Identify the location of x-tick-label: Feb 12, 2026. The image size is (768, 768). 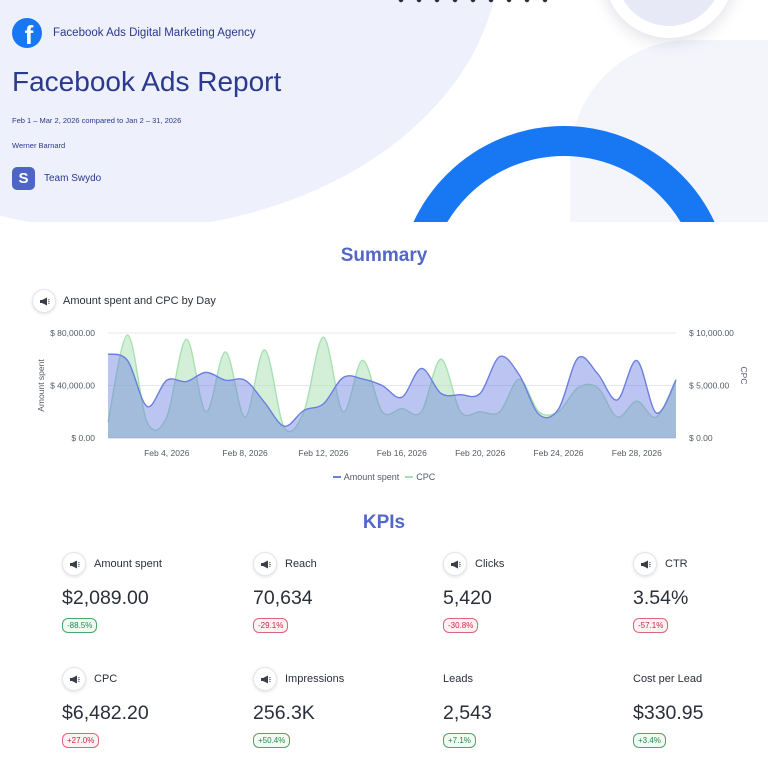
(323, 453).